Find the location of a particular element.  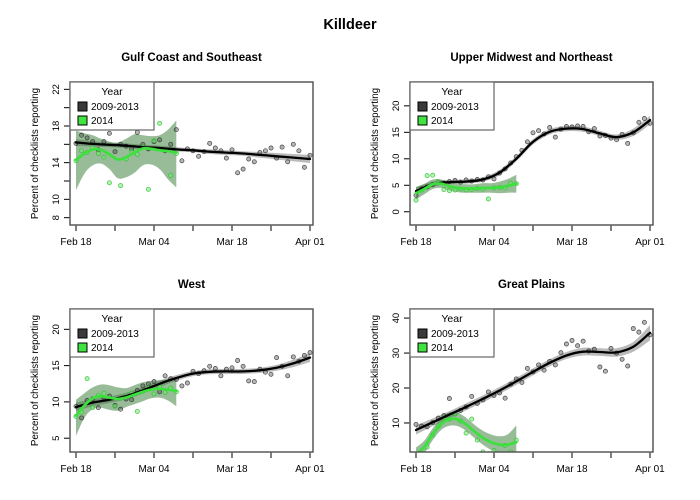

y-tick-label: 30 is located at coordinates (396, 353).